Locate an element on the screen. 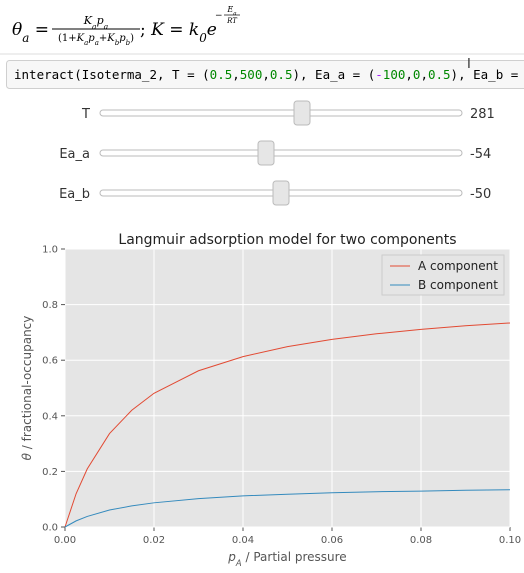  slider-value: 281 is located at coordinates (482, 114).